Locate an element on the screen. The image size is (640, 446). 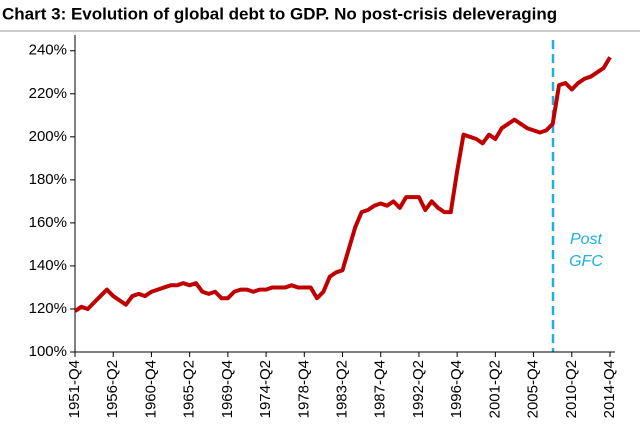
x-tick-label: 1987-Q4 is located at coordinates (380, 389).